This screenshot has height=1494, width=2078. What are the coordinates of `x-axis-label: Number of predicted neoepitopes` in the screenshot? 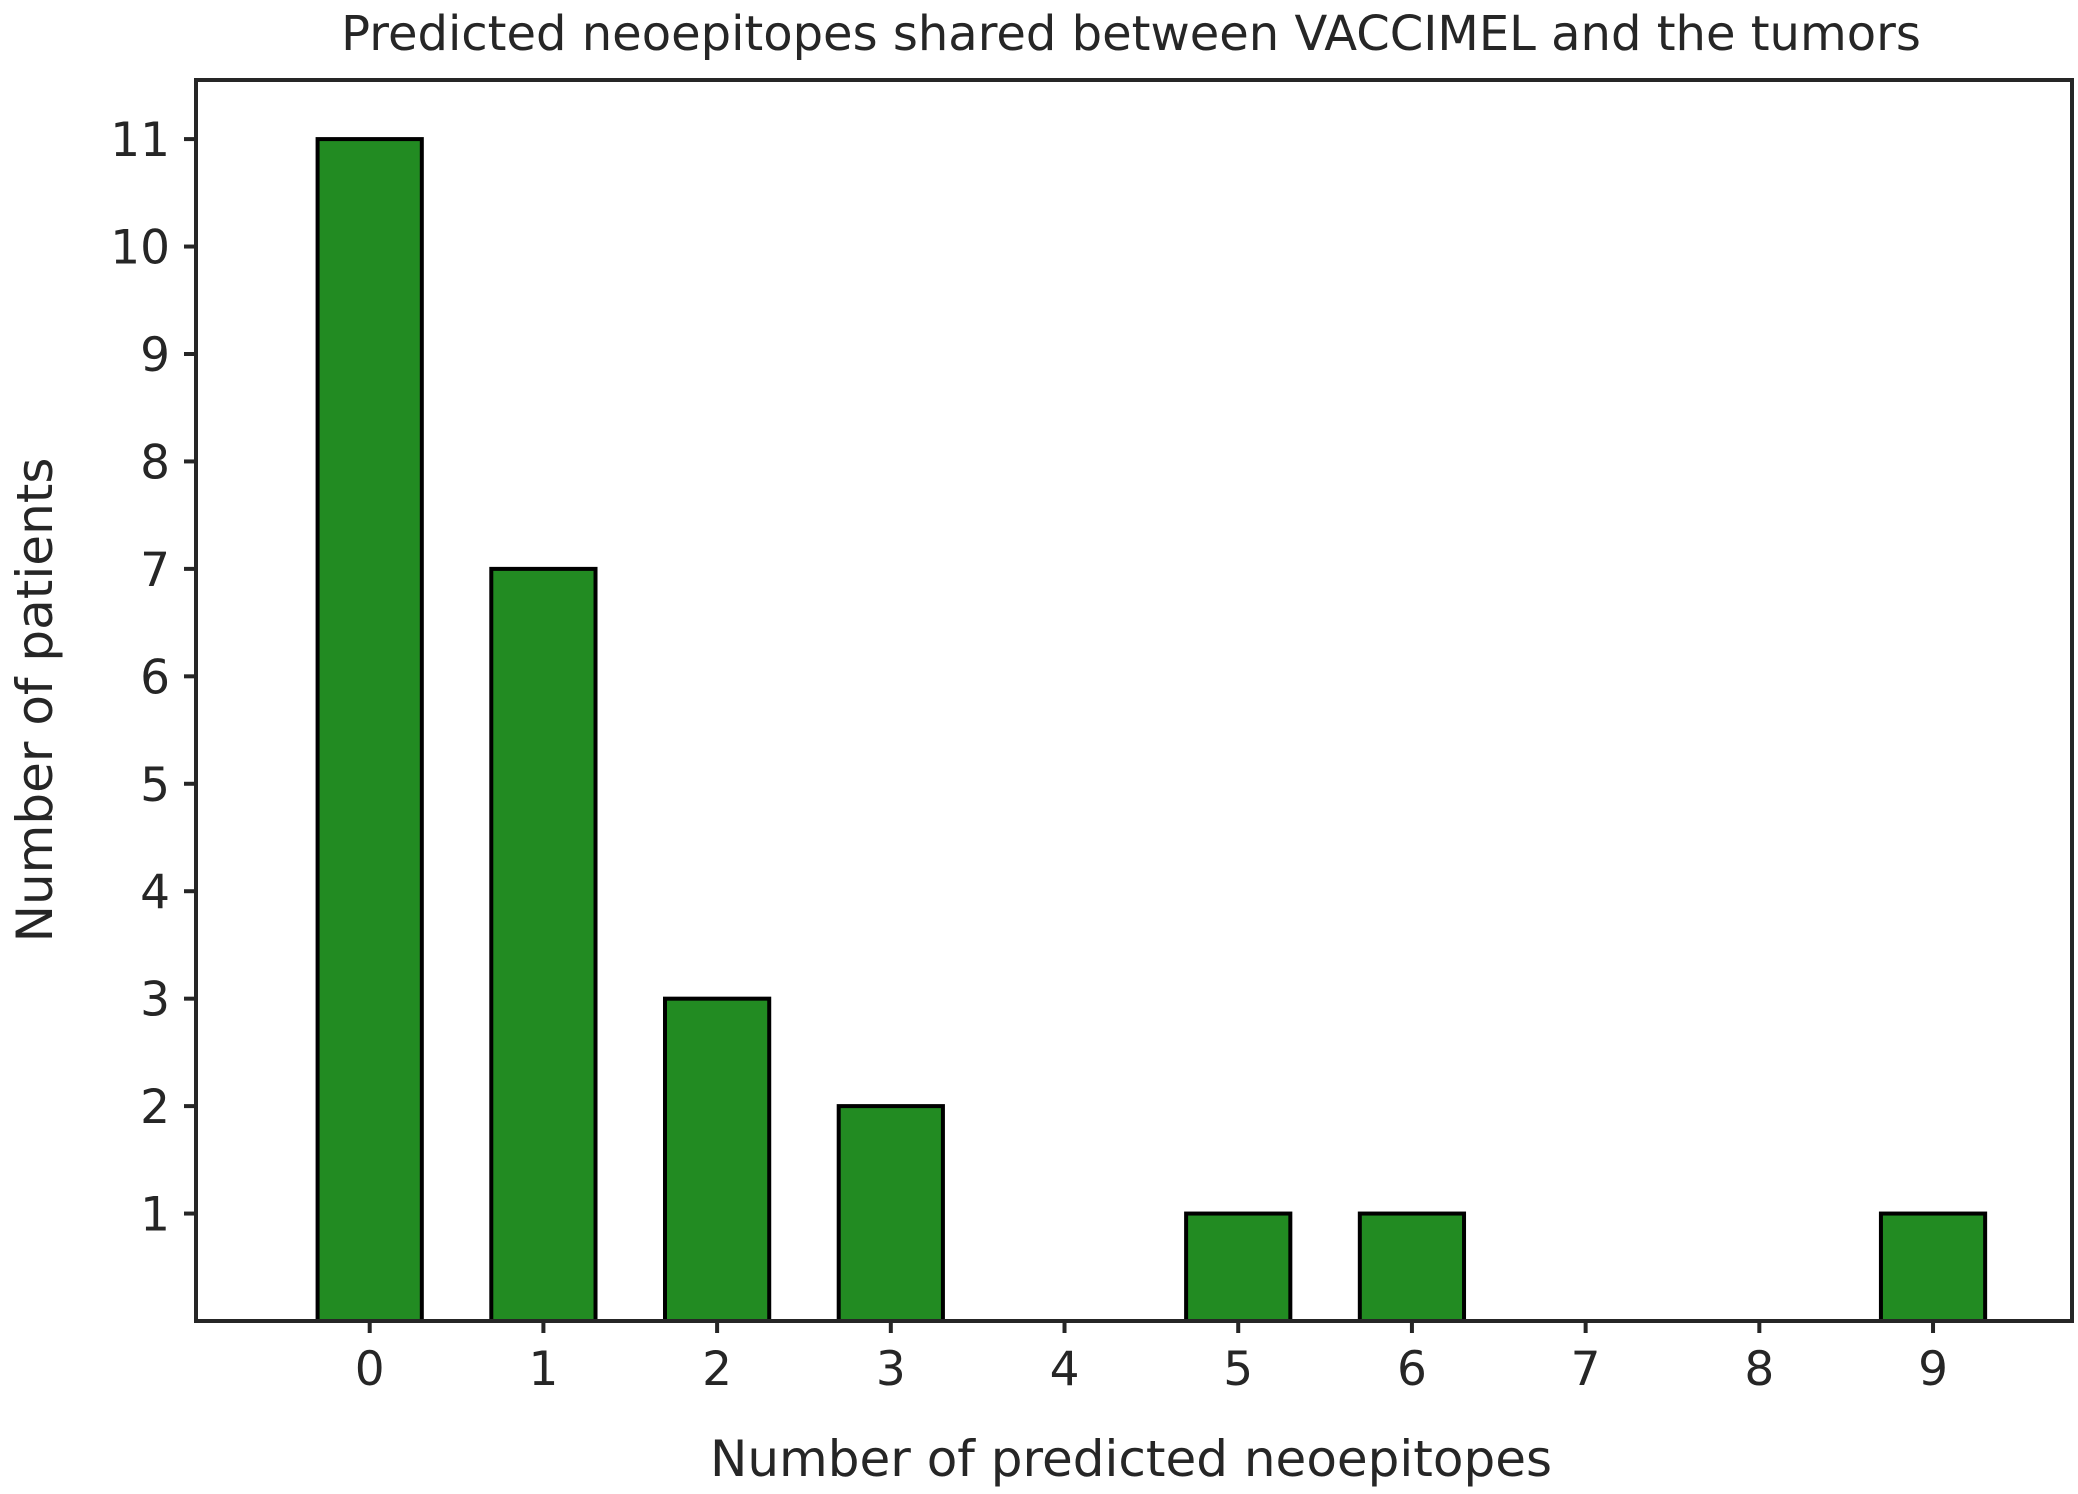 It's located at (1131, 1459).